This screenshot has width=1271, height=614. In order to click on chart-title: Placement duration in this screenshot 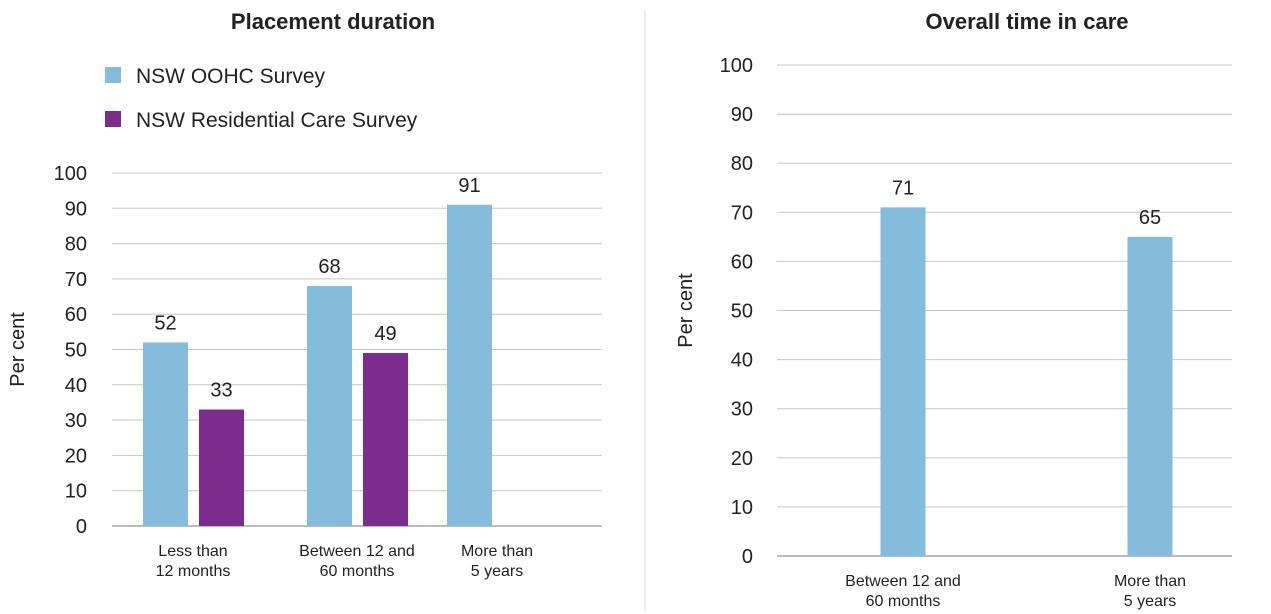, I will do `click(333, 21)`.